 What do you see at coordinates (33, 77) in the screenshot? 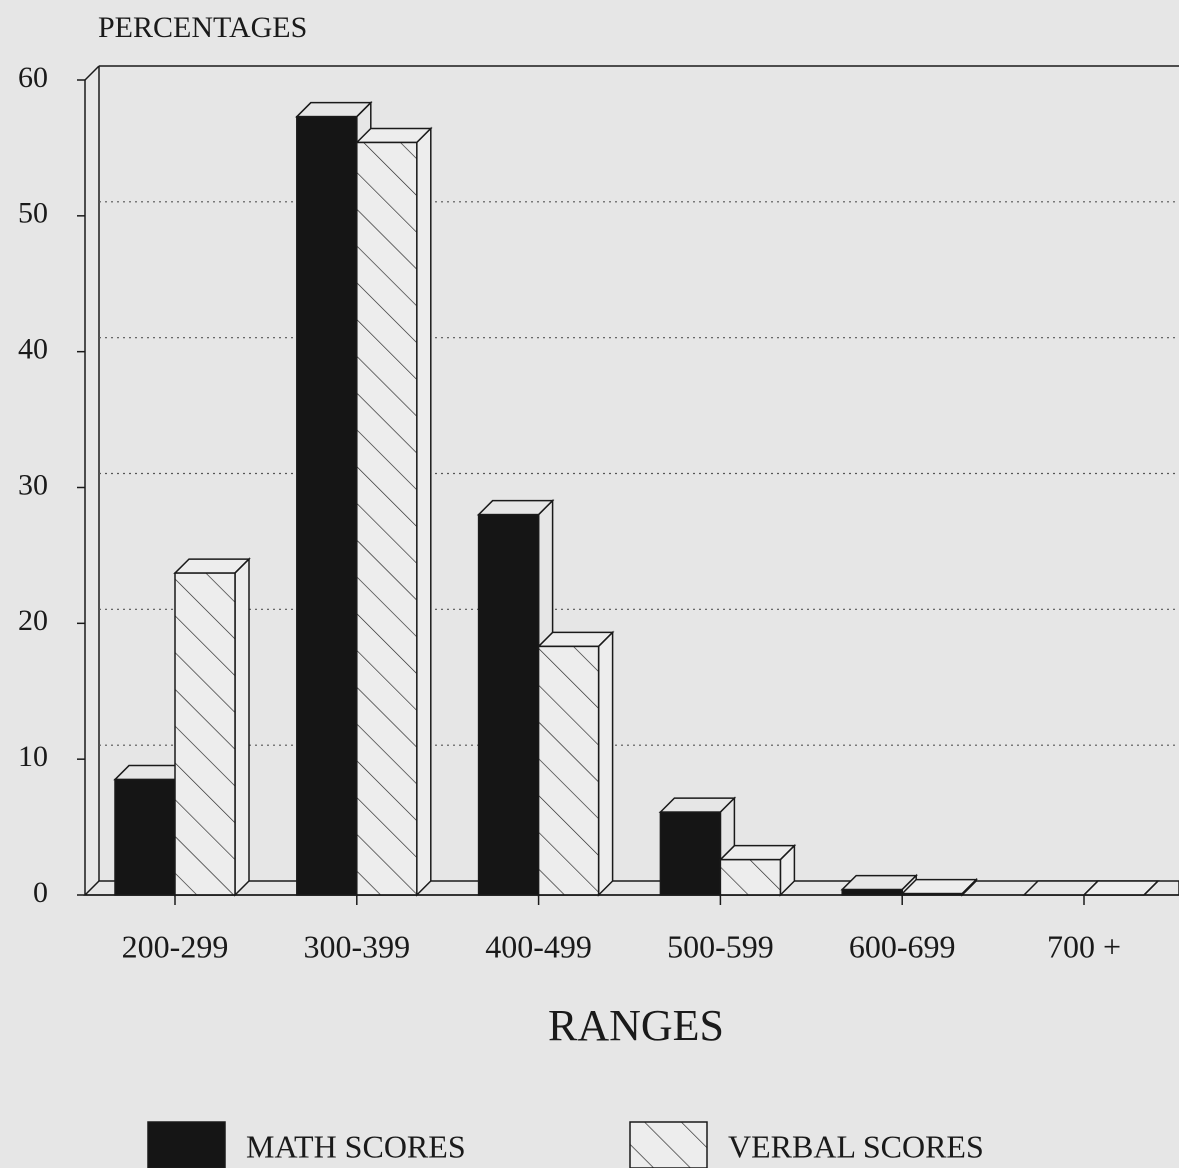
I see `y-tick-label: 60` at bounding box center [33, 77].